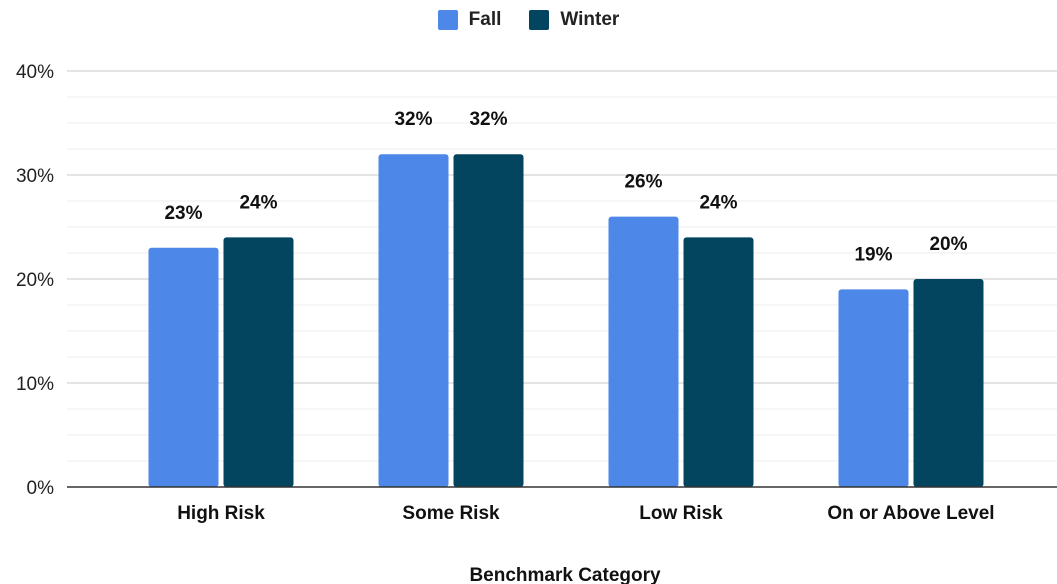 The height and width of the screenshot is (584, 1057). I want to click on data-label: 19%, so click(873, 254).